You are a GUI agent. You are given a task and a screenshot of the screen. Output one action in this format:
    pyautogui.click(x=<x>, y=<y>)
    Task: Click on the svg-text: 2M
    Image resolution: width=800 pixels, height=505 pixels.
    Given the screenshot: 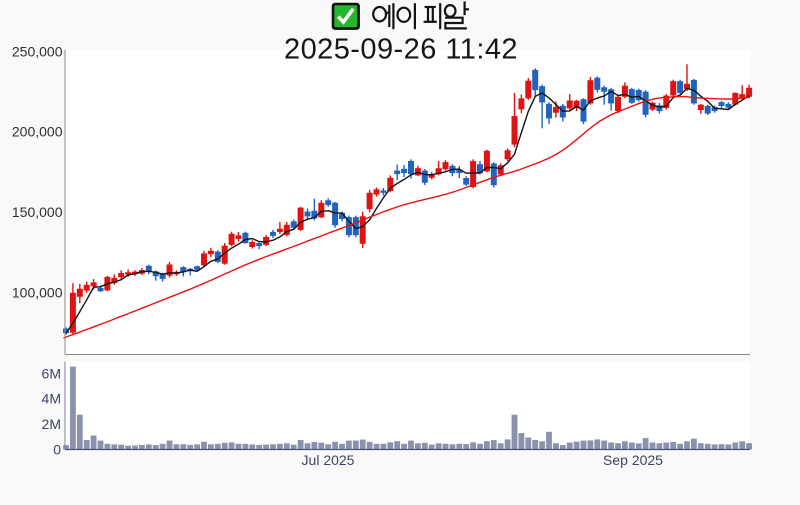 What is the action you would take?
    pyautogui.click(x=51, y=424)
    